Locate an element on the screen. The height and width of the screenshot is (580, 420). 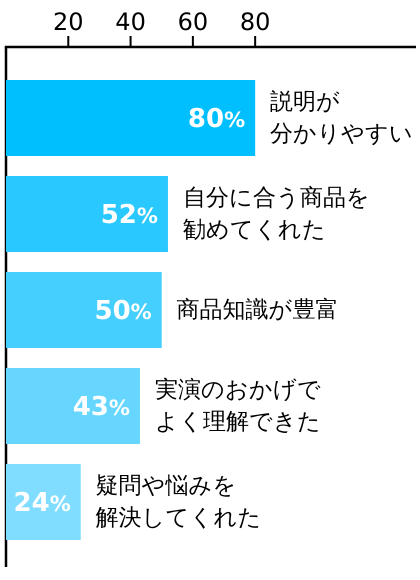
x-tick-label: 40 is located at coordinates (130, 22).